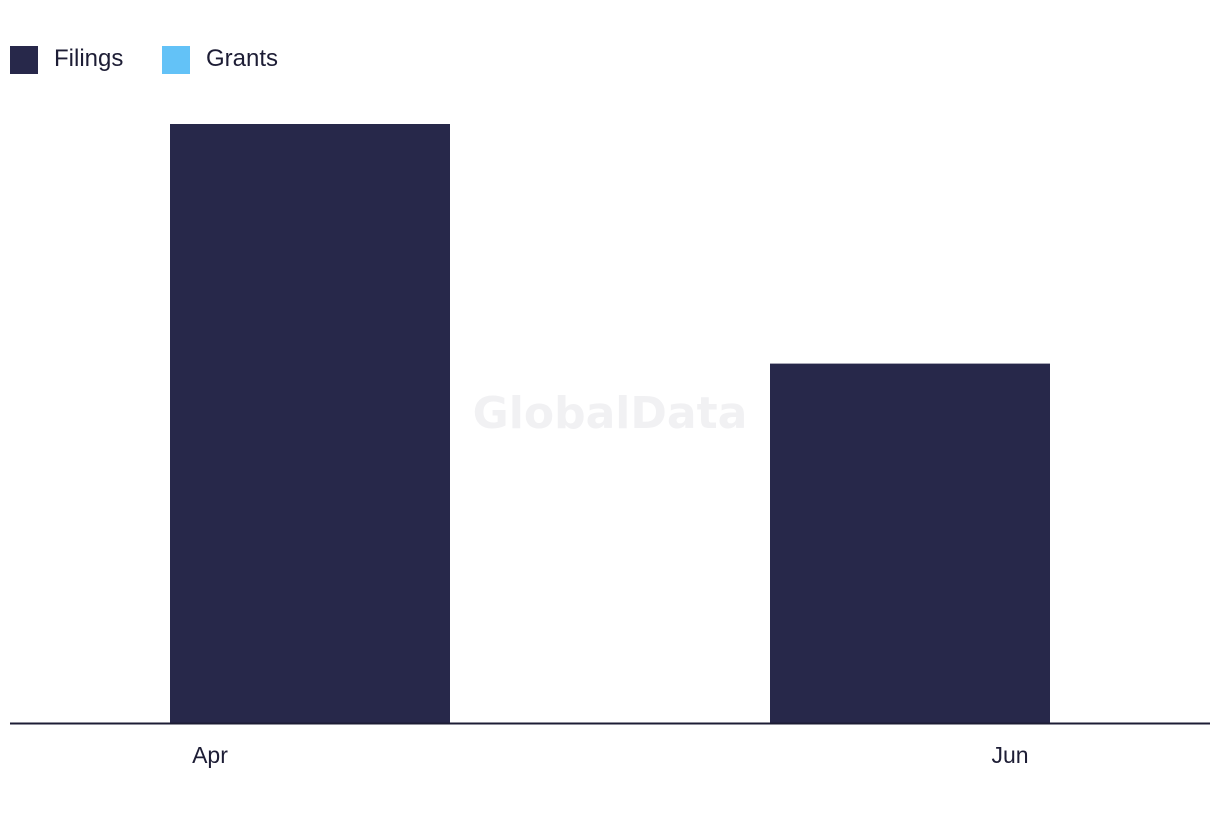 This screenshot has height=822, width=1220. I want to click on watermark: GlobalData, so click(610, 413).